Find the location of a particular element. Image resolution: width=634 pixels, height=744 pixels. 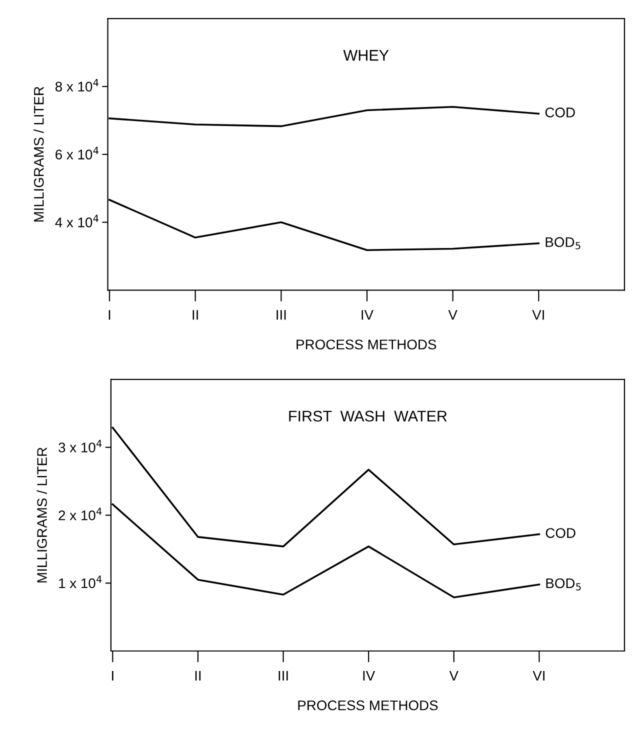

y-tick-label: 2 x 10$^{4}$ is located at coordinates (80, 514).